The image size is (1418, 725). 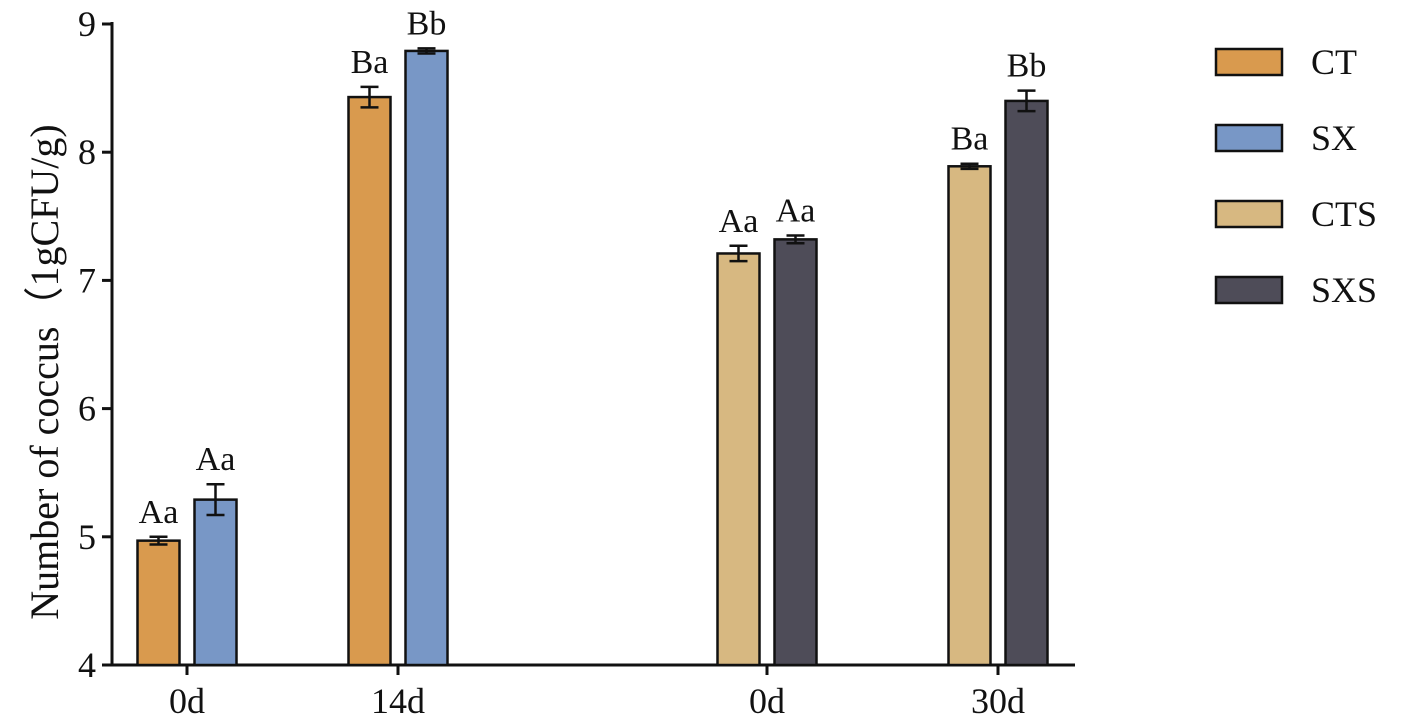 I want to click on y-tick-label: 5, so click(x=87, y=537).